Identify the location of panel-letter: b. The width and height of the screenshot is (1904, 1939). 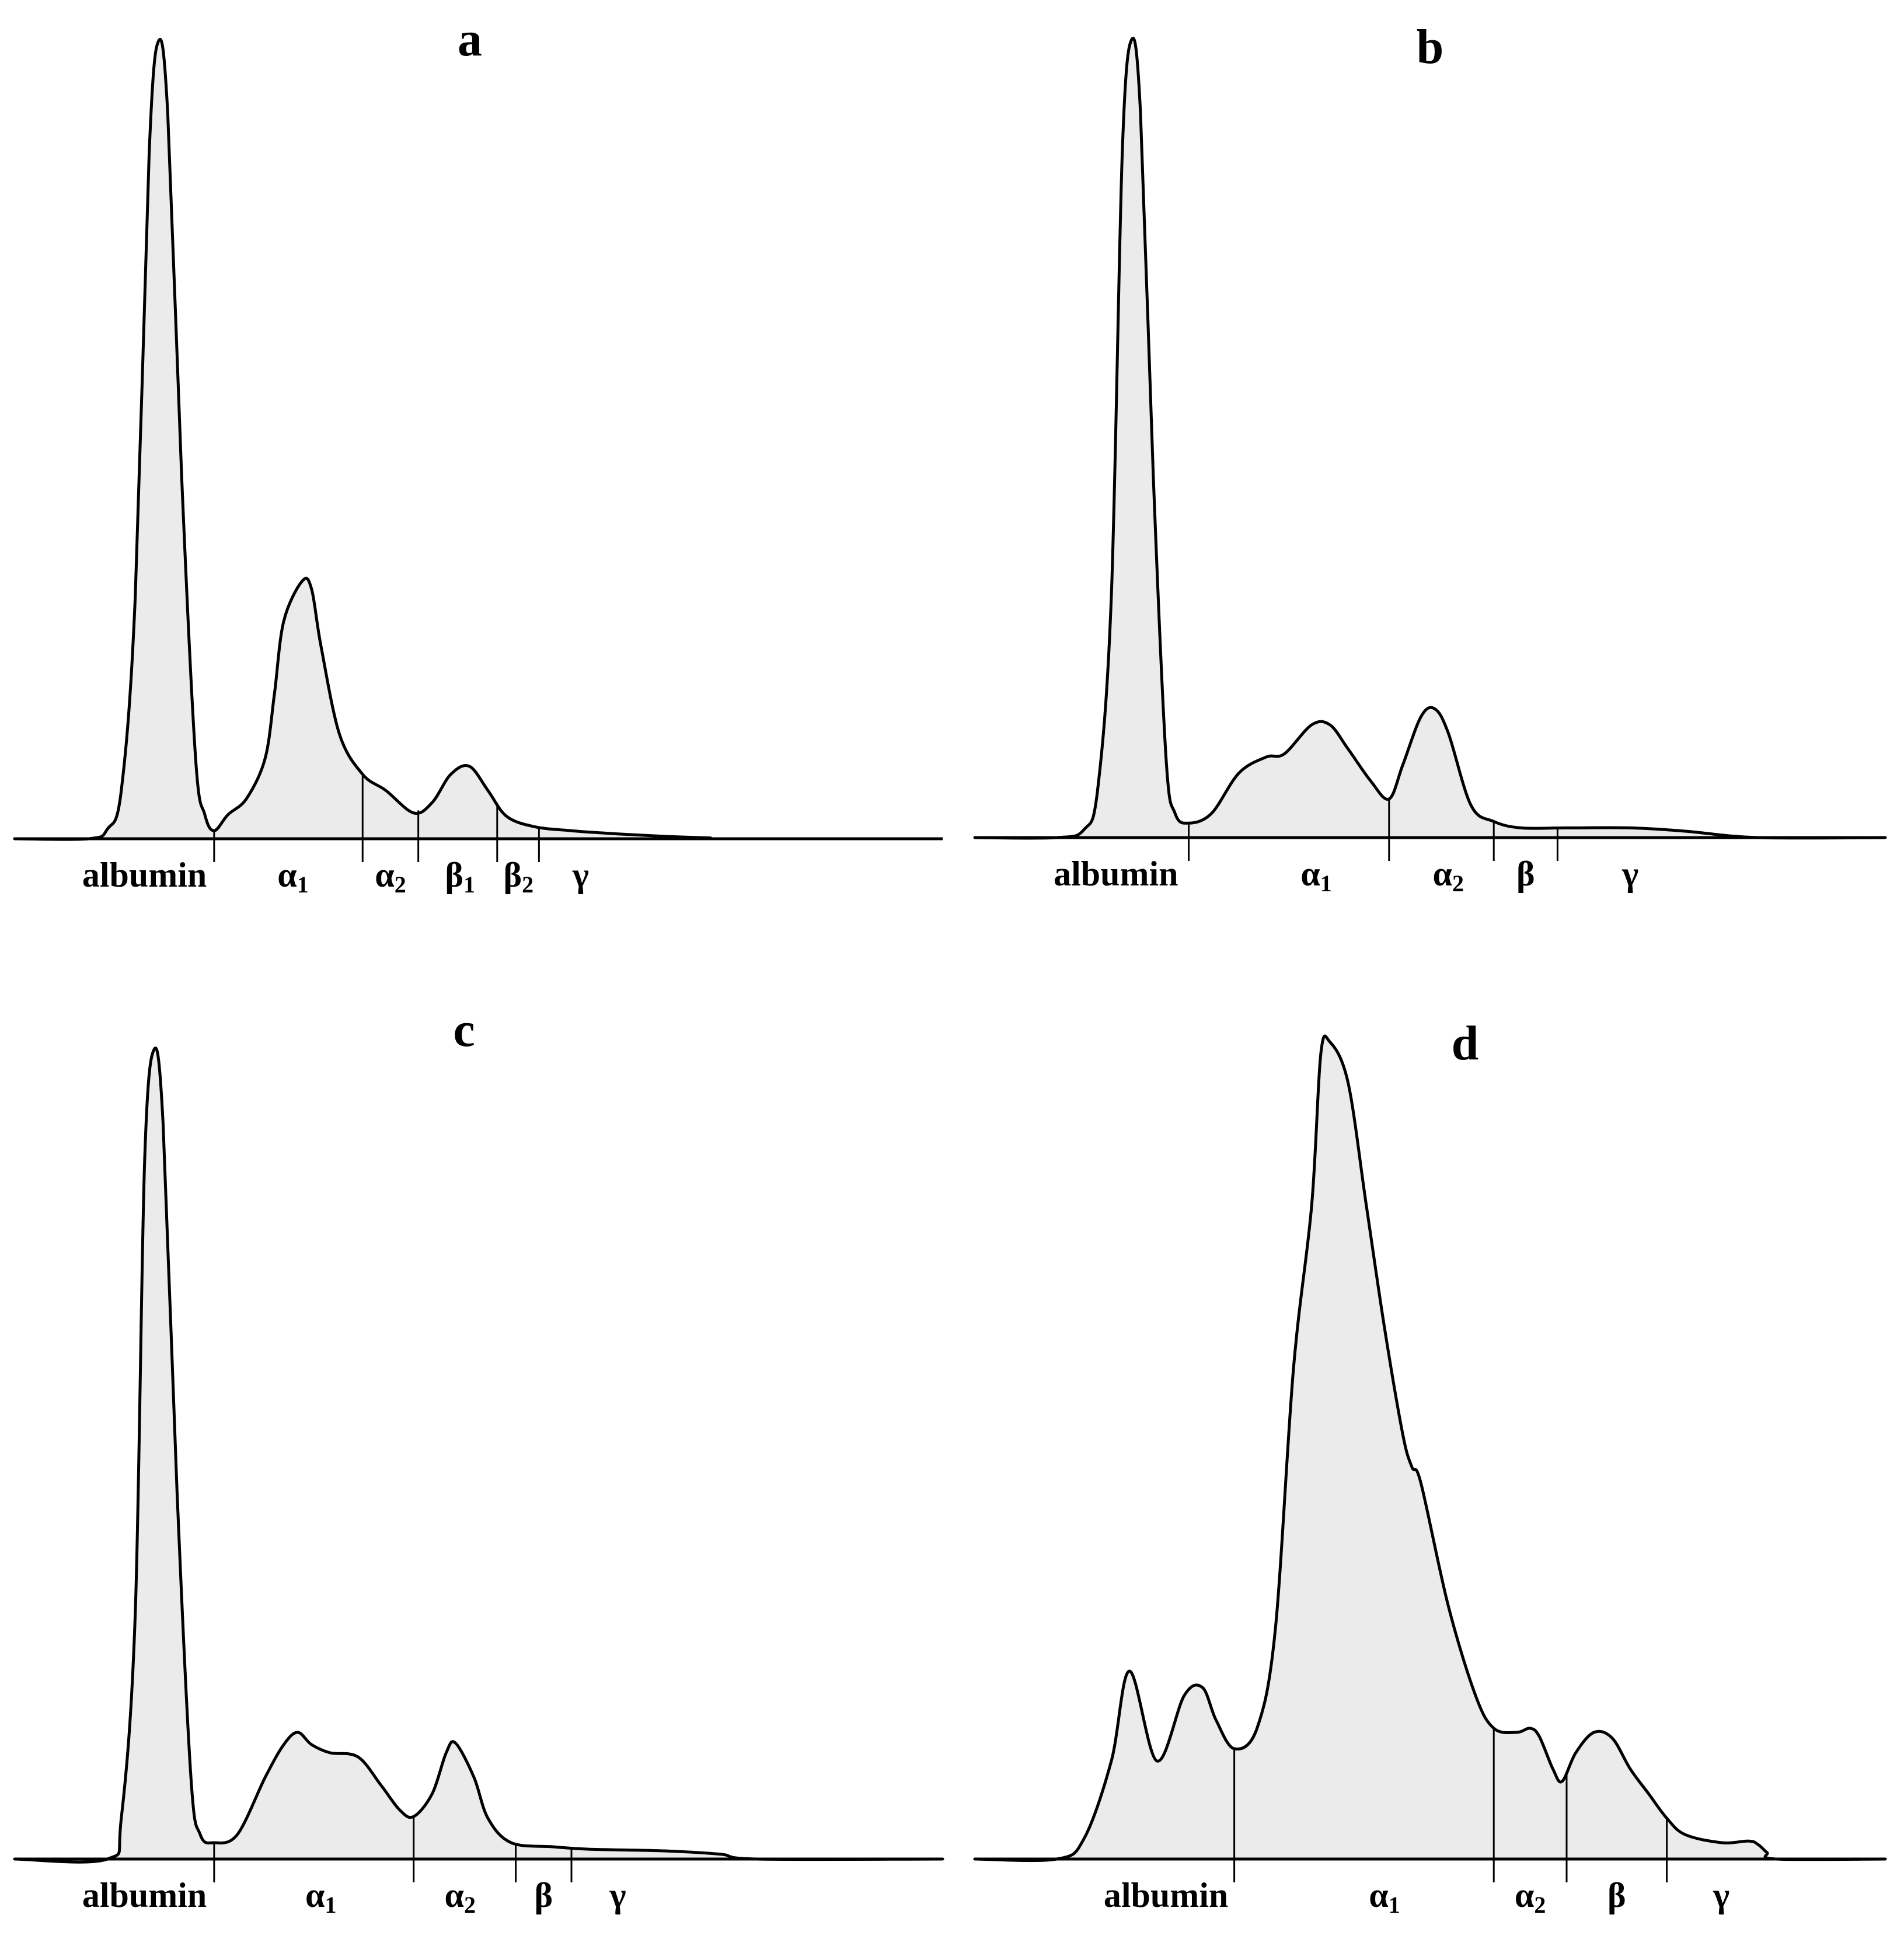
(1430, 47).